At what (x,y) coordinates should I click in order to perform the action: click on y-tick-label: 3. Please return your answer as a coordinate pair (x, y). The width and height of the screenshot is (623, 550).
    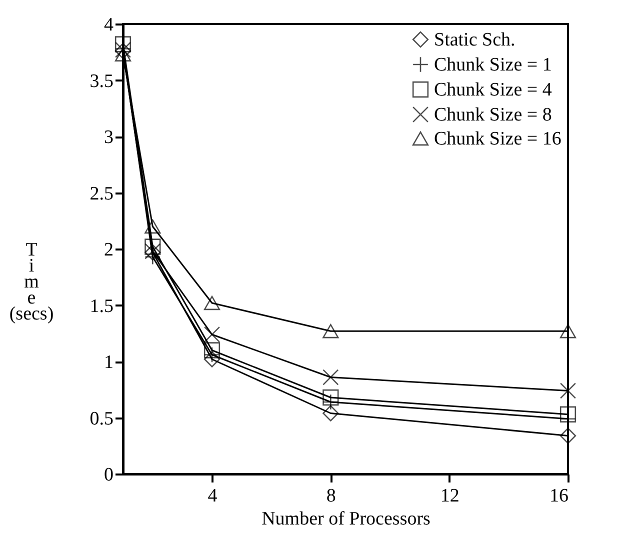
    Looking at the image, I should click on (109, 137).